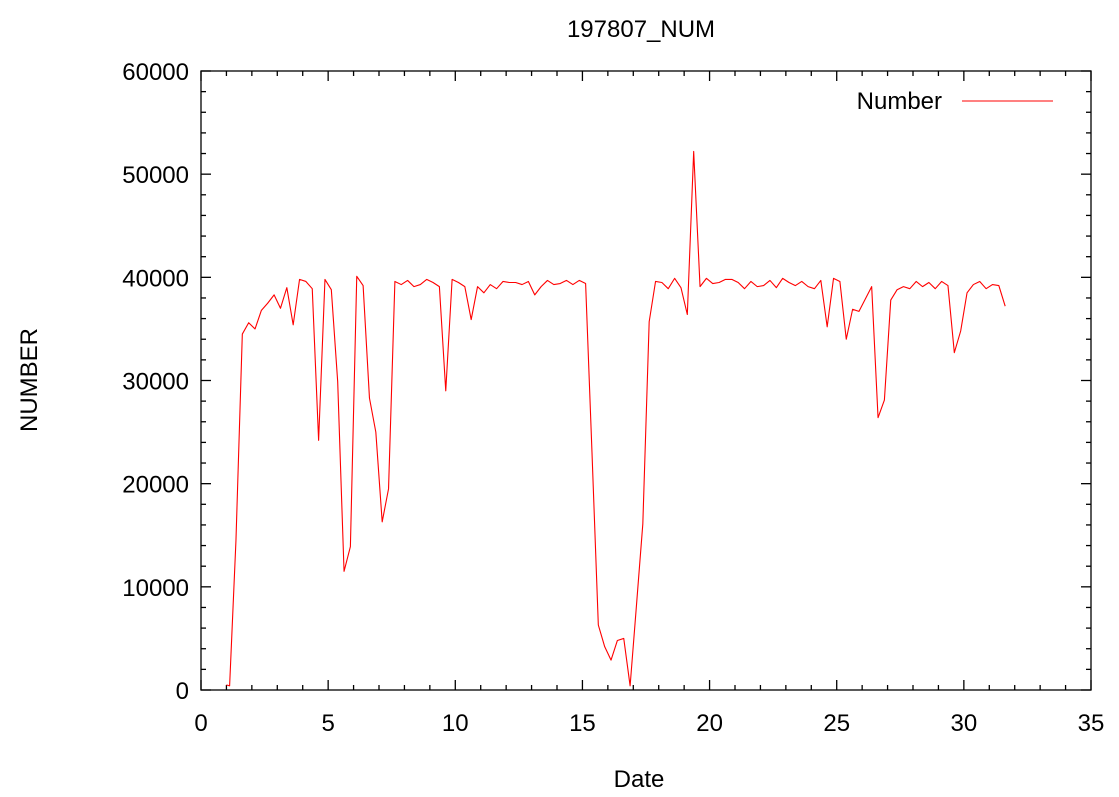 The image size is (1119, 797). What do you see at coordinates (200, 723) in the screenshot?
I see `x-tick-label: 0` at bounding box center [200, 723].